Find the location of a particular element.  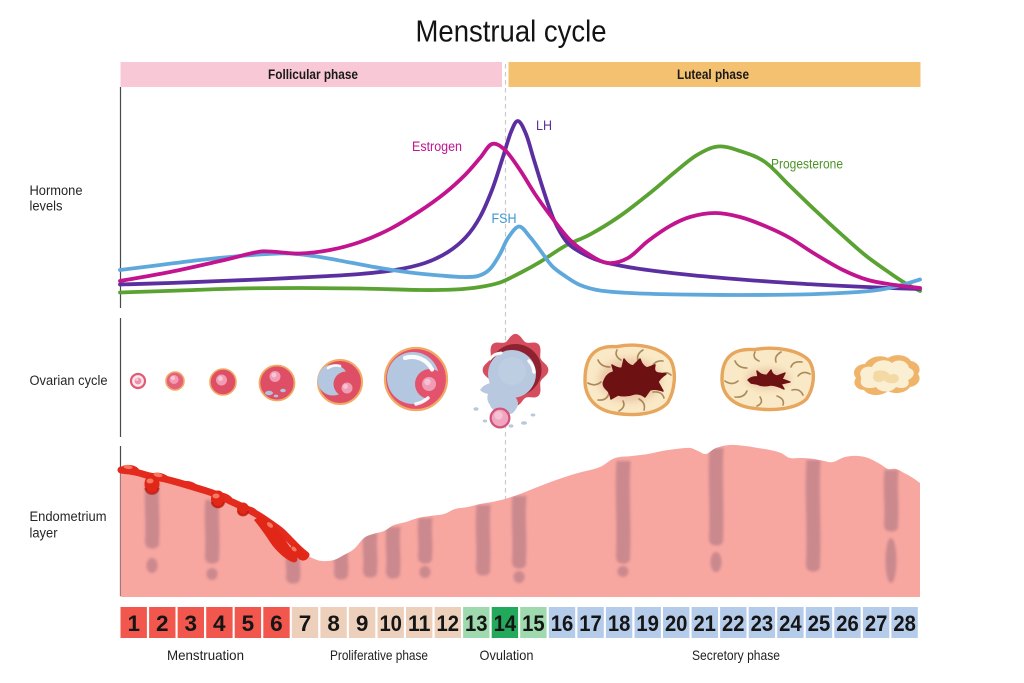

svg-text: 10 is located at coordinates (390, 623).